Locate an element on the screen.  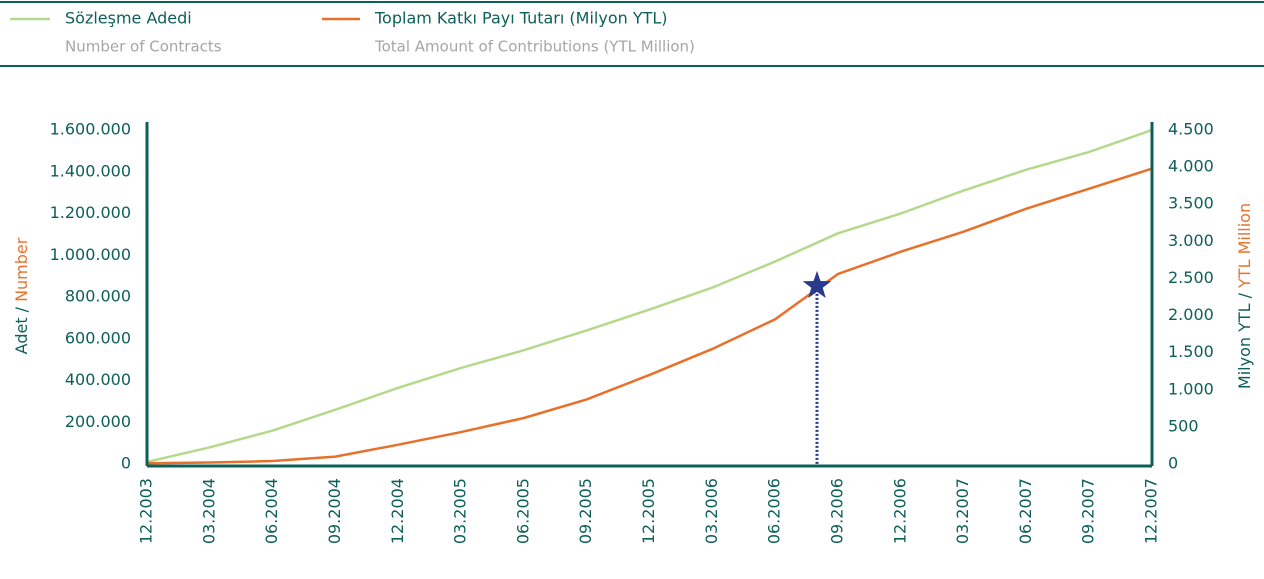
x-tick-label: 06.2005 is located at coordinates (522, 511).